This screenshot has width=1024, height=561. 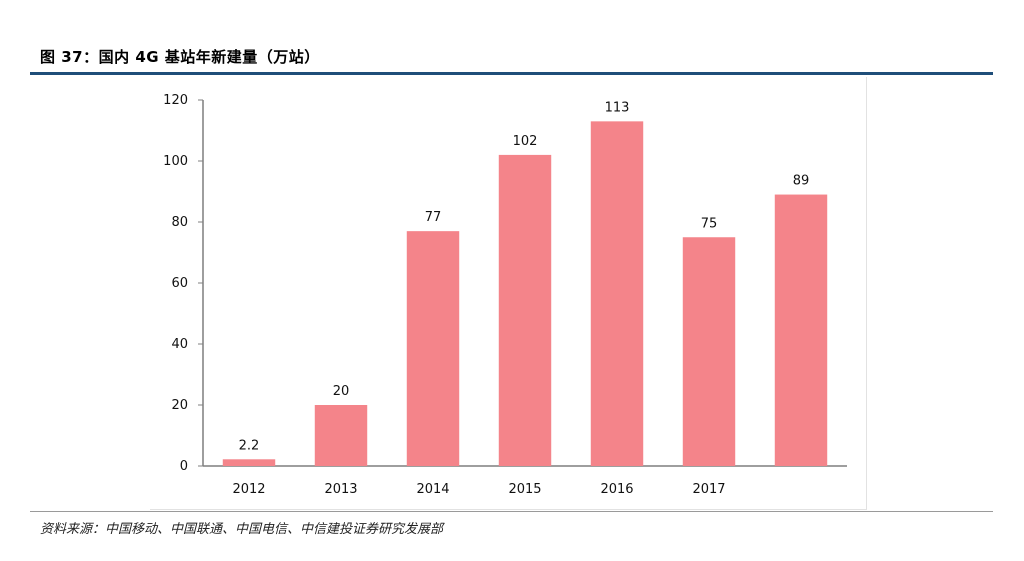 What do you see at coordinates (801, 181) in the screenshot?
I see `data-label: 89` at bounding box center [801, 181].